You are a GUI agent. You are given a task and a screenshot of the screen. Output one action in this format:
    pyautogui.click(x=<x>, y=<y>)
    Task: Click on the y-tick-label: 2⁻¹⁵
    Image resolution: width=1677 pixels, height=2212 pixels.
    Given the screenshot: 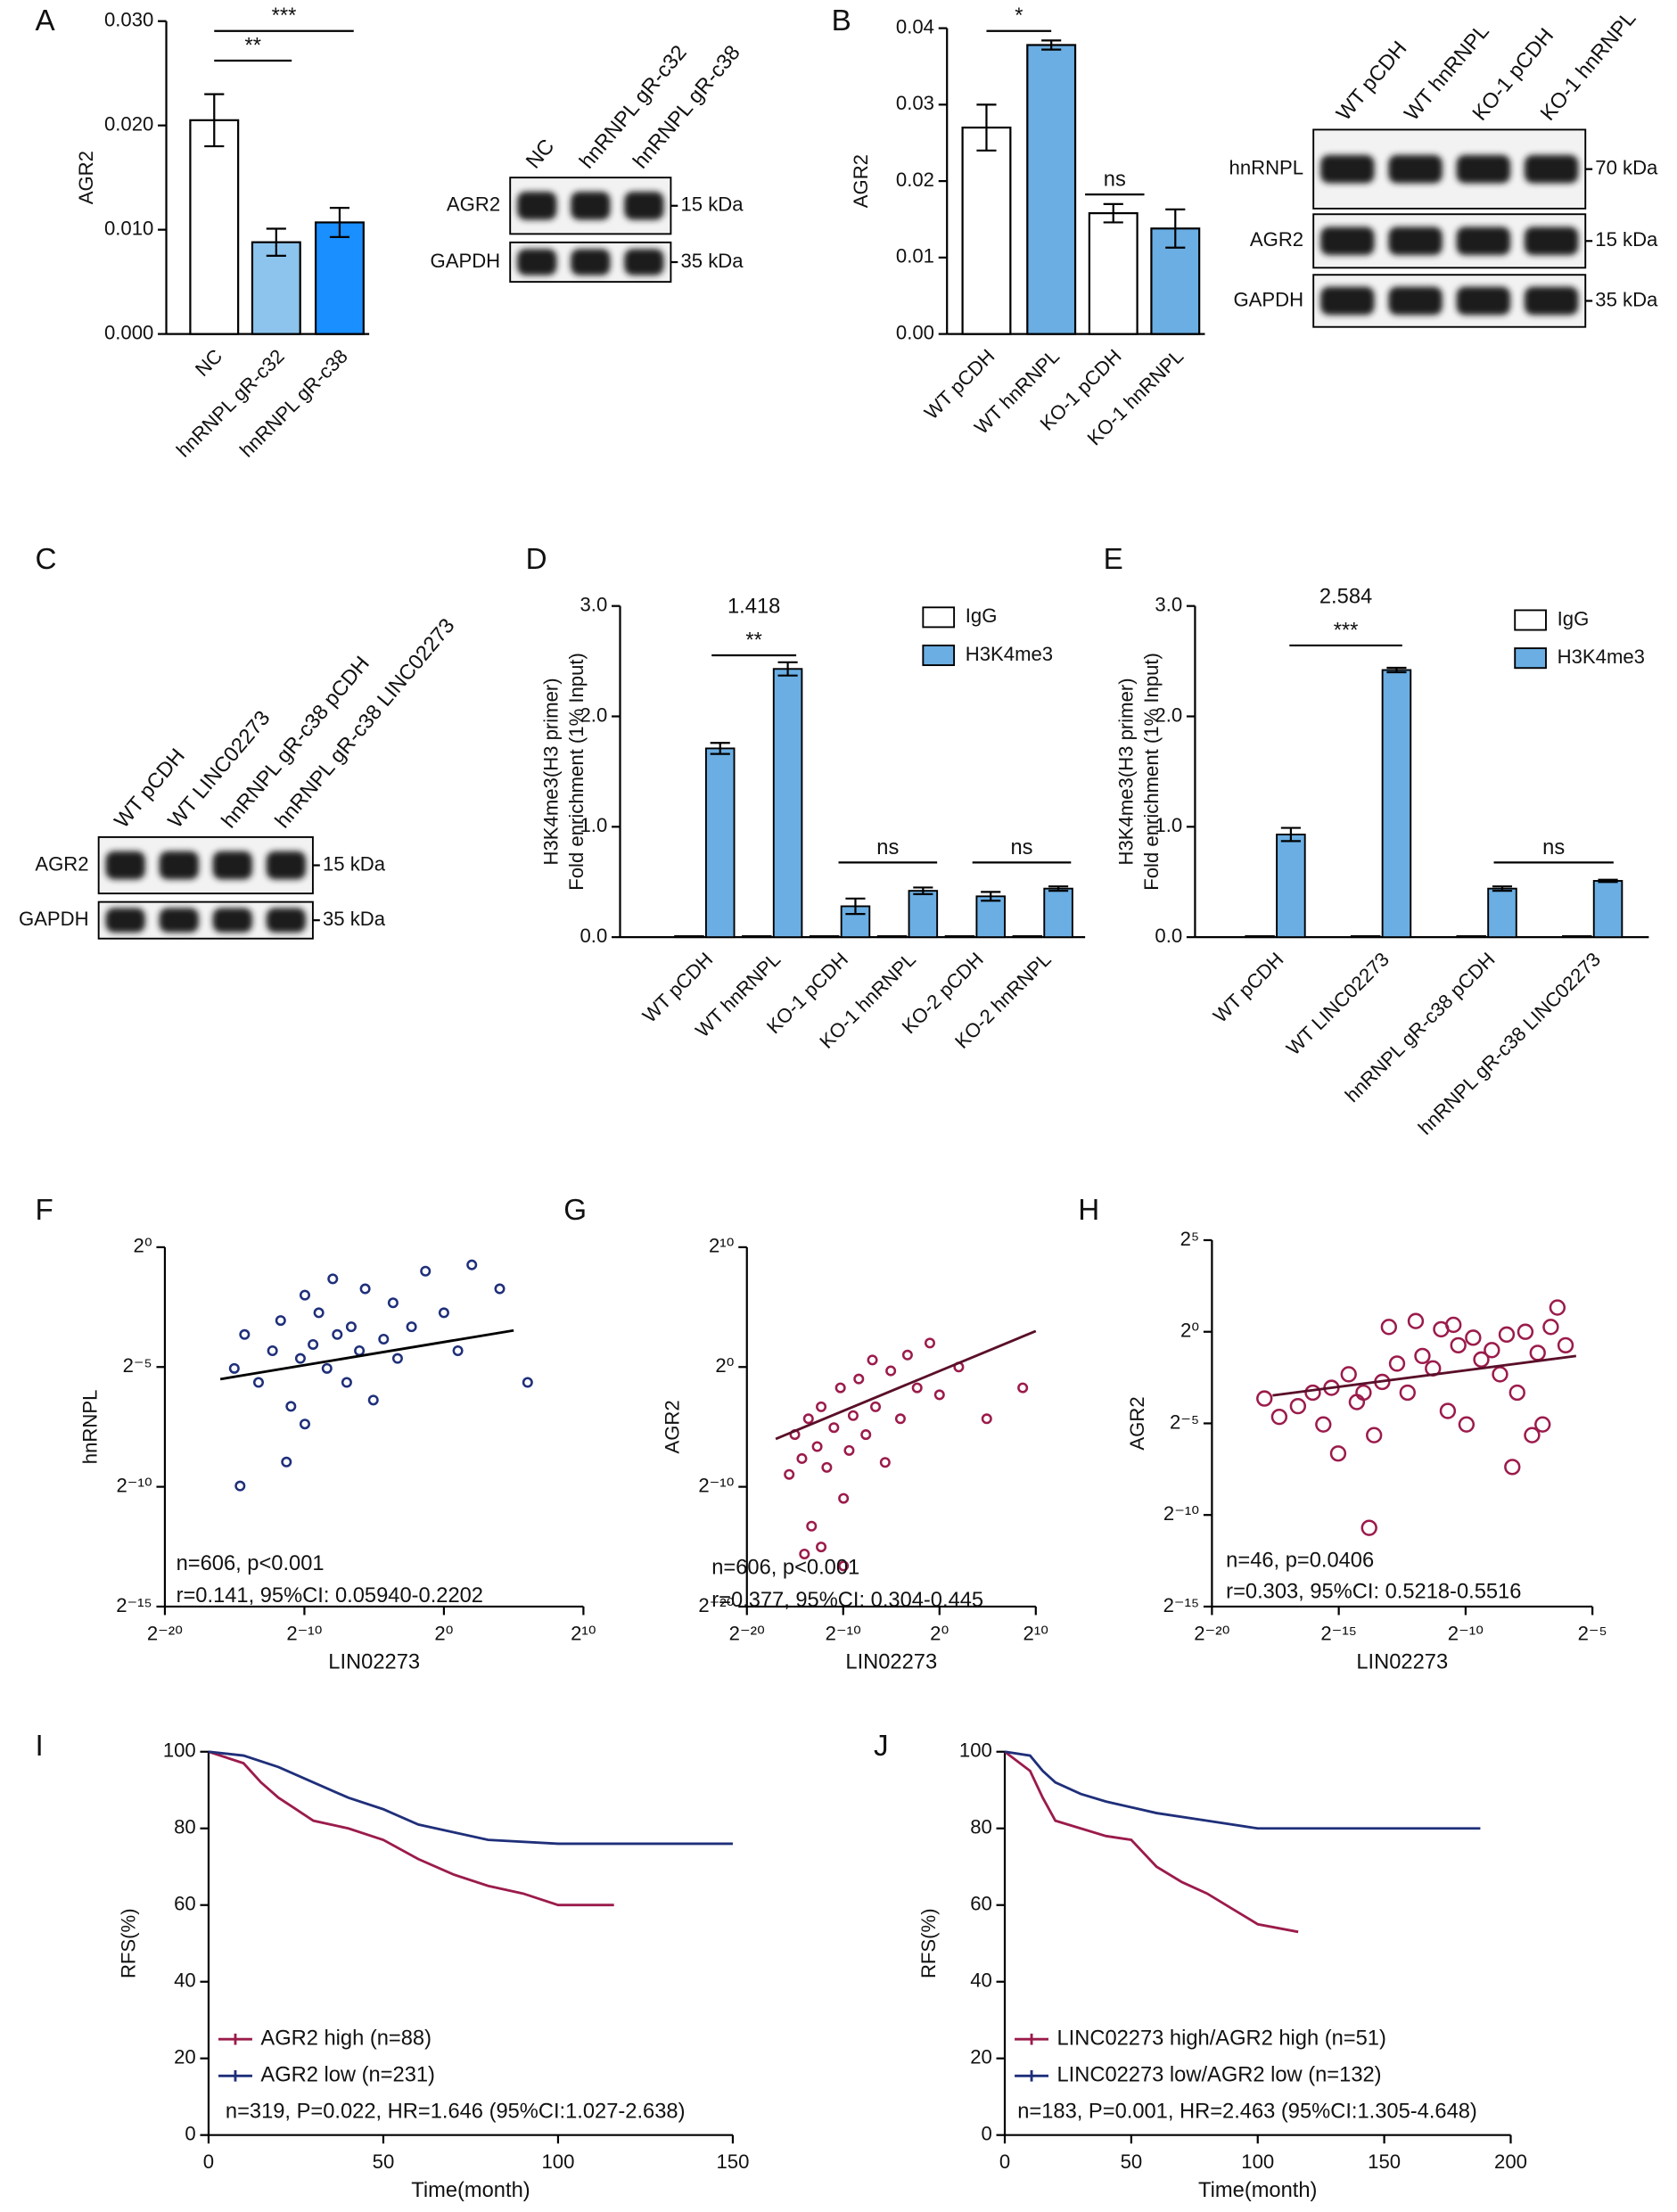 What is the action you would take?
    pyautogui.click(x=1181, y=1605)
    